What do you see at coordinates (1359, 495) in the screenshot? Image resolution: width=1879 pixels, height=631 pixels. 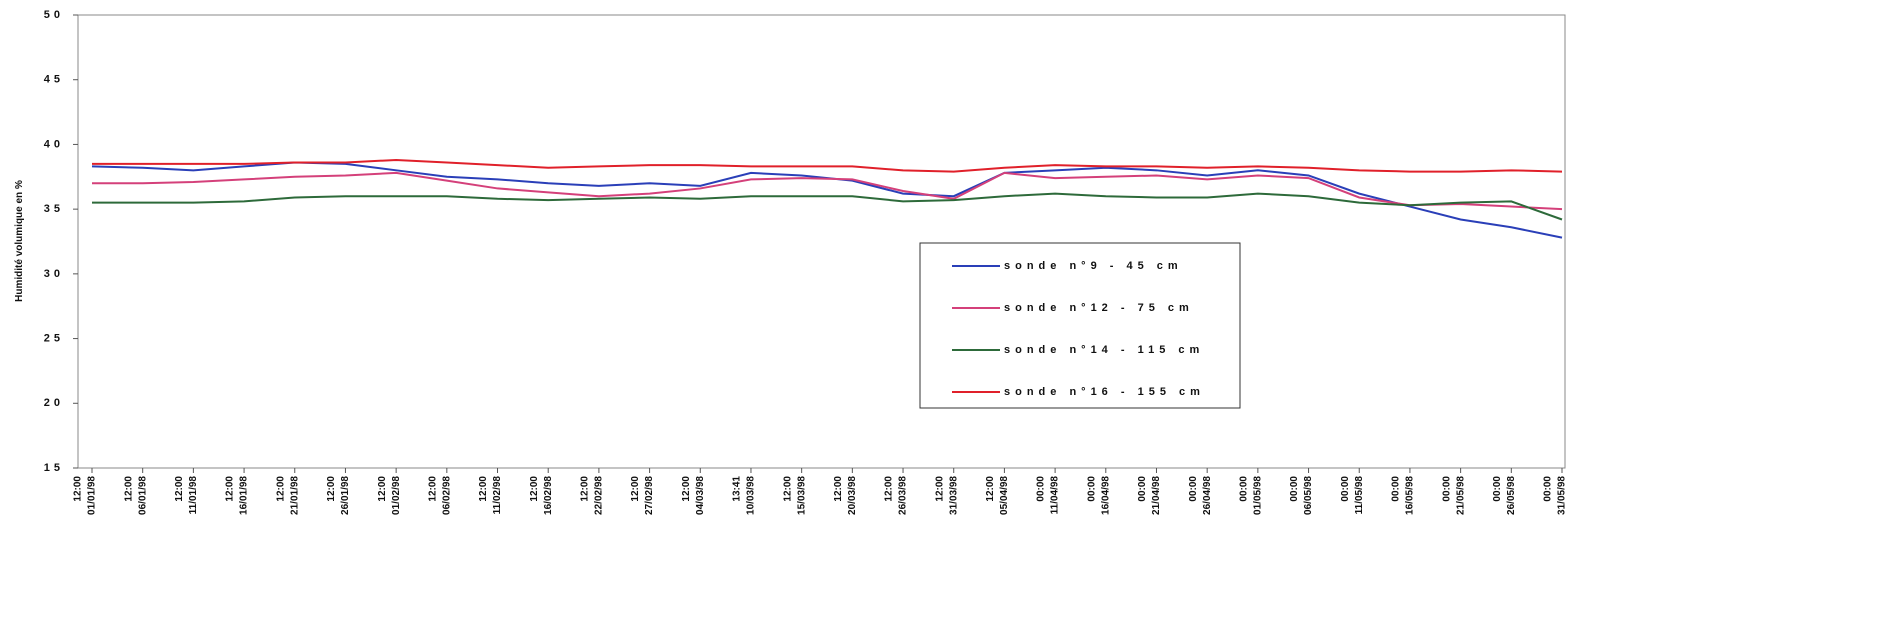 I see `x-tick-label: 11/05/98` at bounding box center [1359, 495].